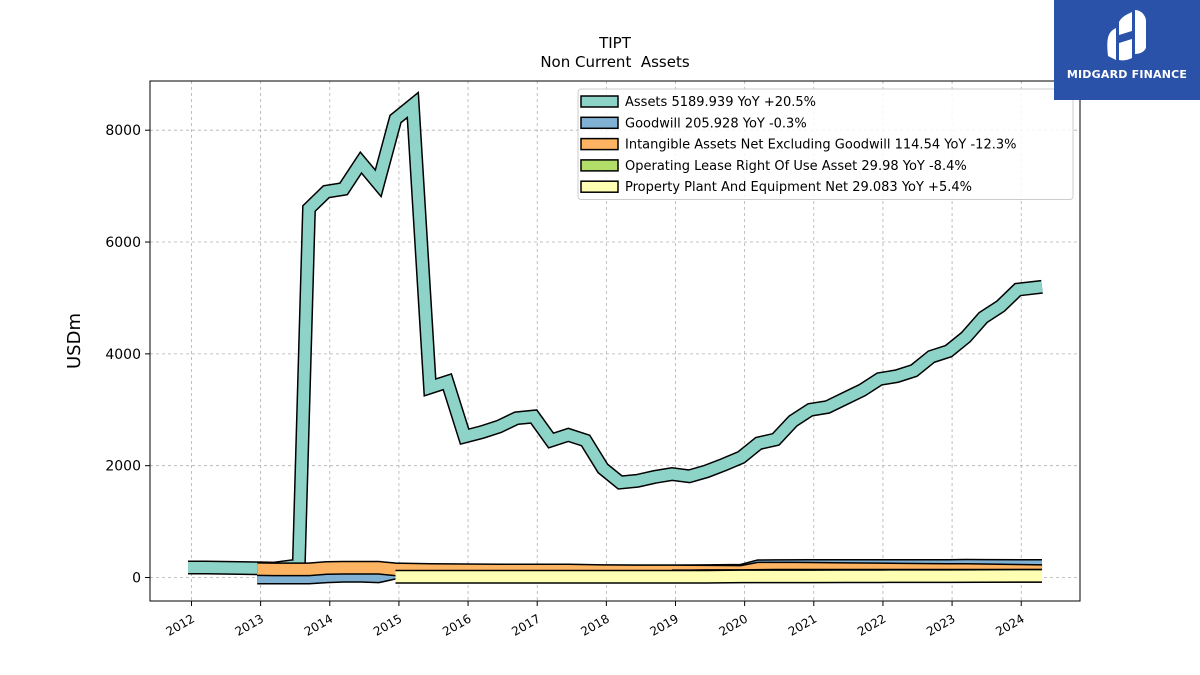  What do you see at coordinates (720, 102) in the screenshot?
I see `legend-label: Assets 5189.939 YoY +20.5%` at bounding box center [720, 102].